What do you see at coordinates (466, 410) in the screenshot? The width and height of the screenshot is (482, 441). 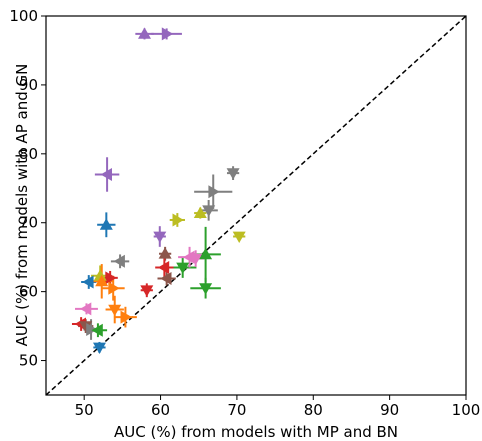 I see `x-tick-label: 100` at bounding box center [466, 410].